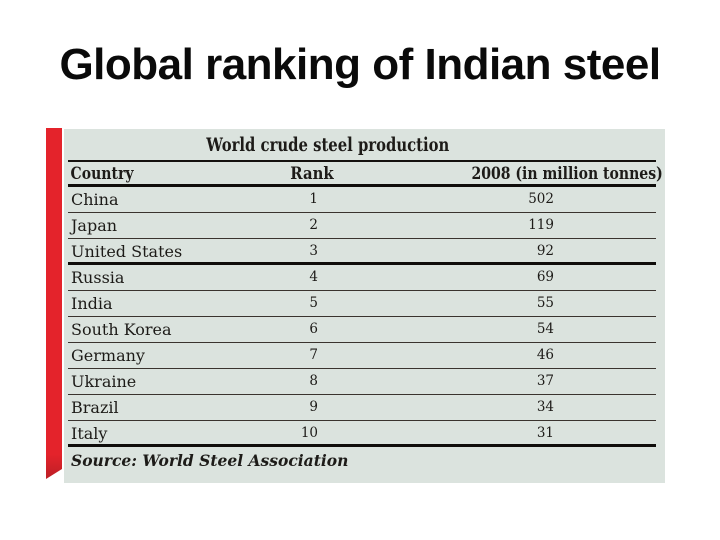 This screenshot has height=540, width=720. I want to click on country-cell: Germany, so click(108, 355).